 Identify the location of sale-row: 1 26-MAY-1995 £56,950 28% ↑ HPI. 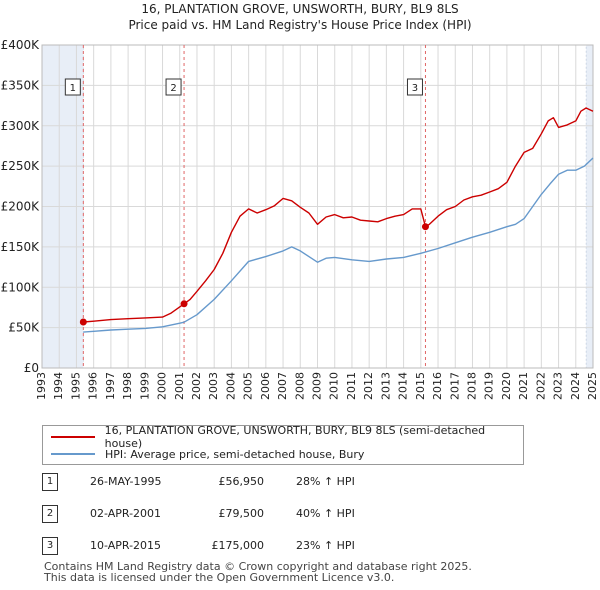
(302, 482).